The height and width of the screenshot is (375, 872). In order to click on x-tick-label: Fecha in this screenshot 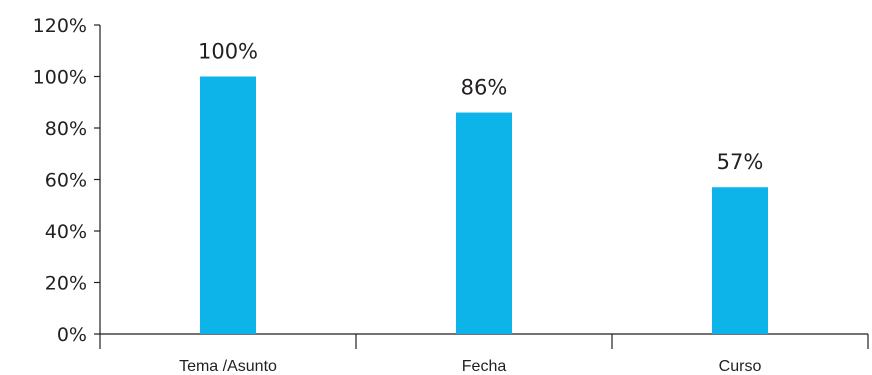, I will do `click(484, 366)`.